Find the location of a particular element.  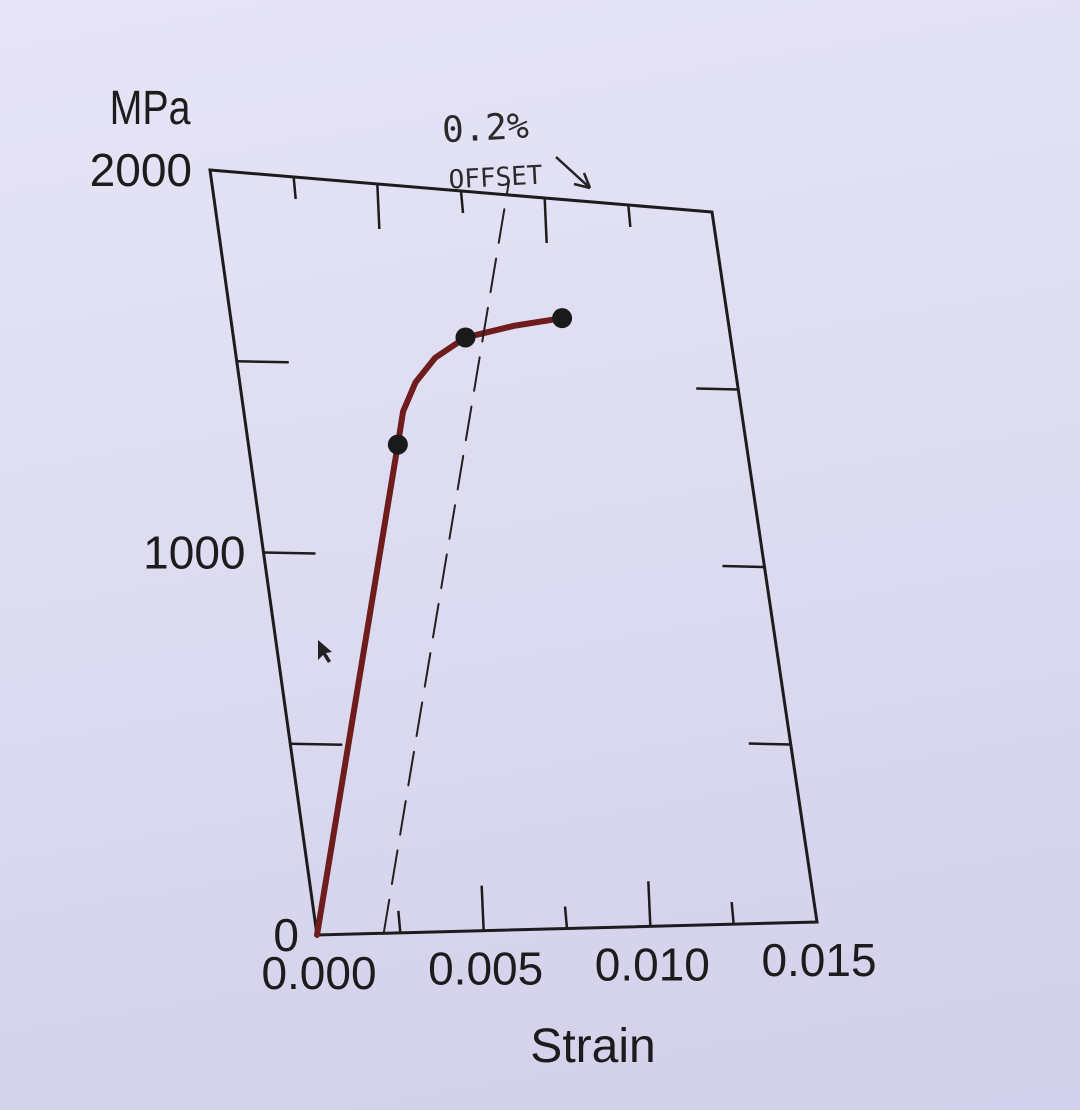

annotation-percent: 0.2% is located at coordinates (485, 128).